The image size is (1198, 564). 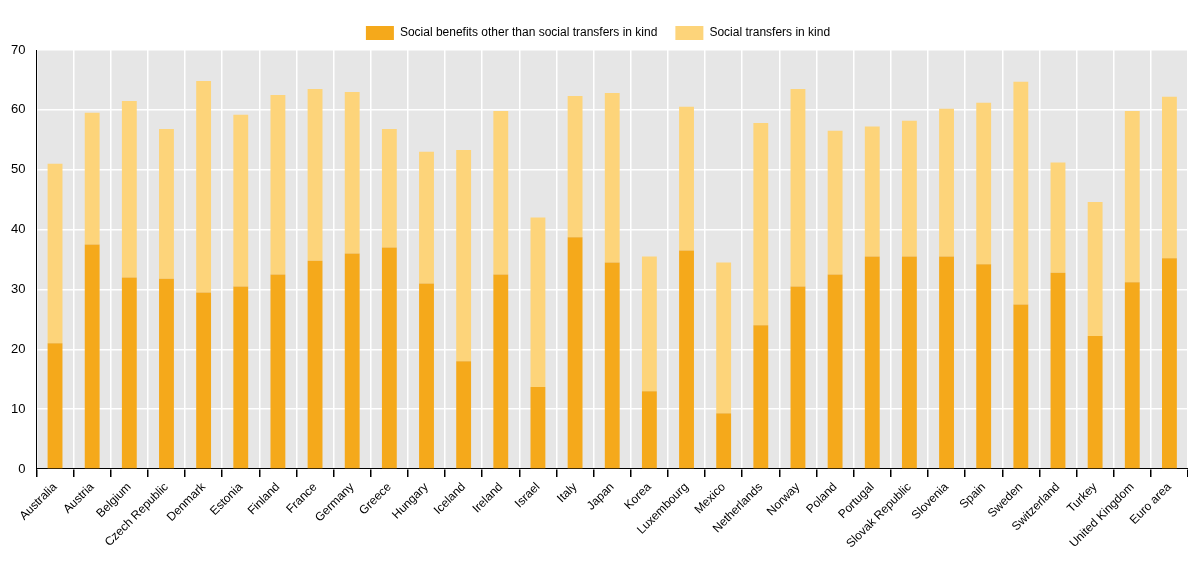 What do you see at coordinates (18, 288) in the screenshot?
I see `y-tick-label: 30` at bounding box center [18, 288].